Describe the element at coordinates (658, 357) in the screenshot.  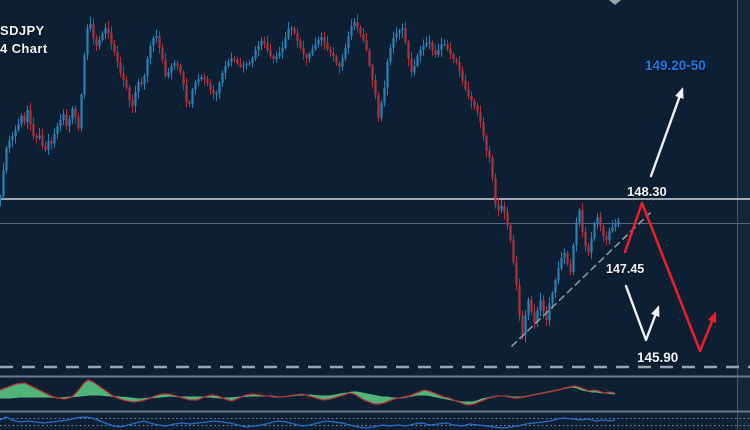
I see `support-level-label: 145.90` at that location.